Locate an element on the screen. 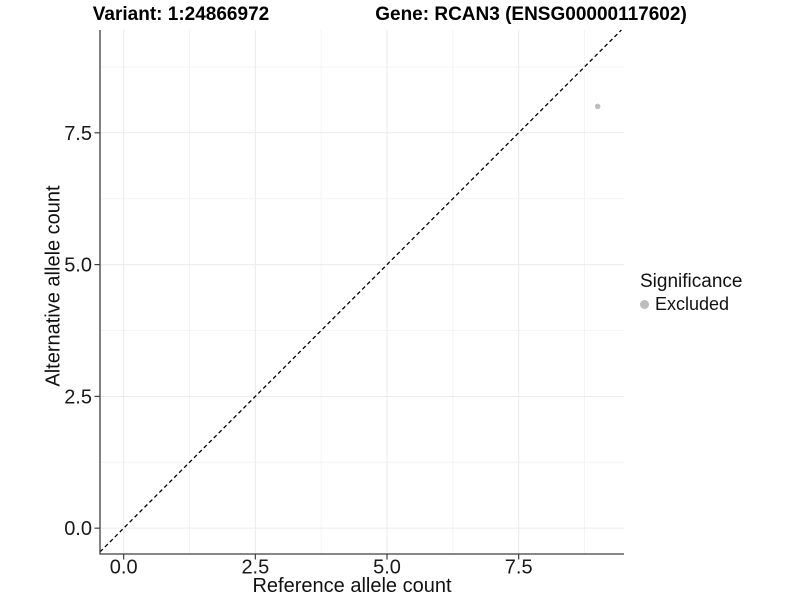 The width and height of the screenshot is (800, 600). y-axis-title: Alternative allele count is located at coordinates (53, 286).